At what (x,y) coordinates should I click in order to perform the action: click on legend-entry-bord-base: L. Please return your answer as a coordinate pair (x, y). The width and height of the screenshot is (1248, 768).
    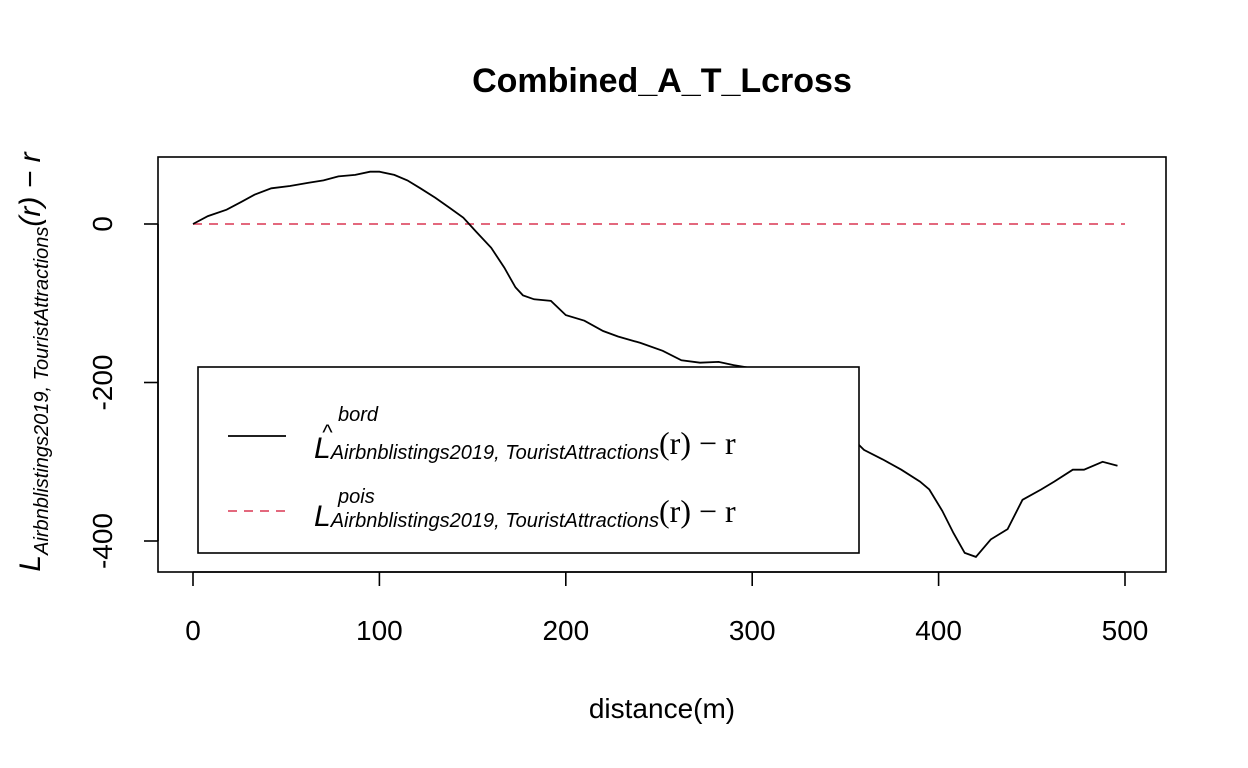
    Looking at the image, I should click on (322, 448).